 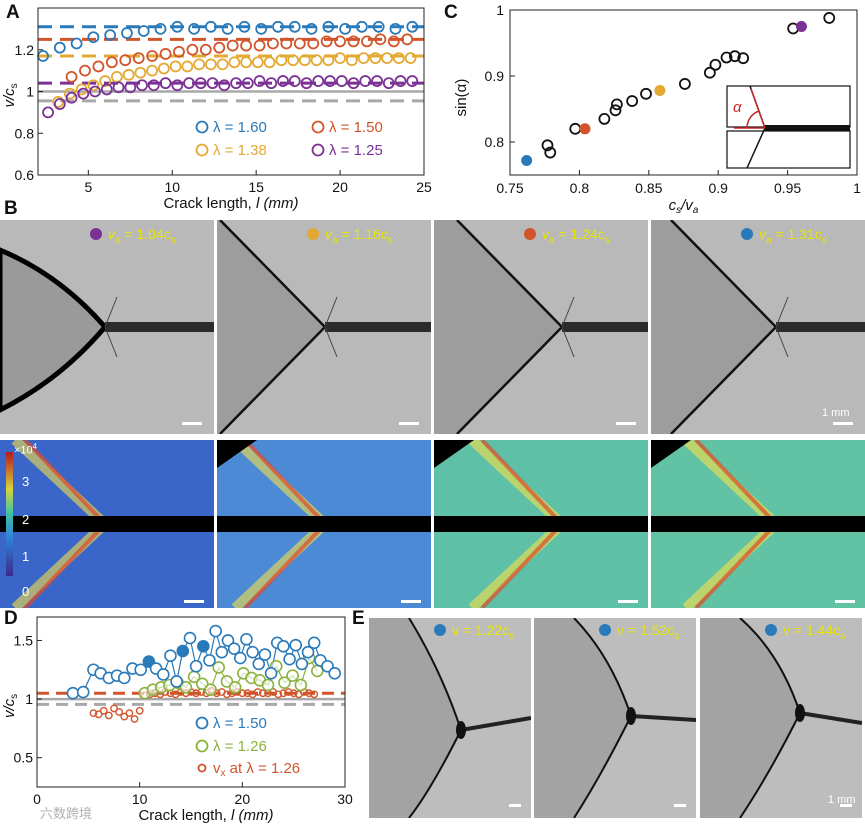 What do you see at coordinates (648, 188) in the screenshot?
I see `x-tick-label: 0.85` at bounding box center [648, 188].